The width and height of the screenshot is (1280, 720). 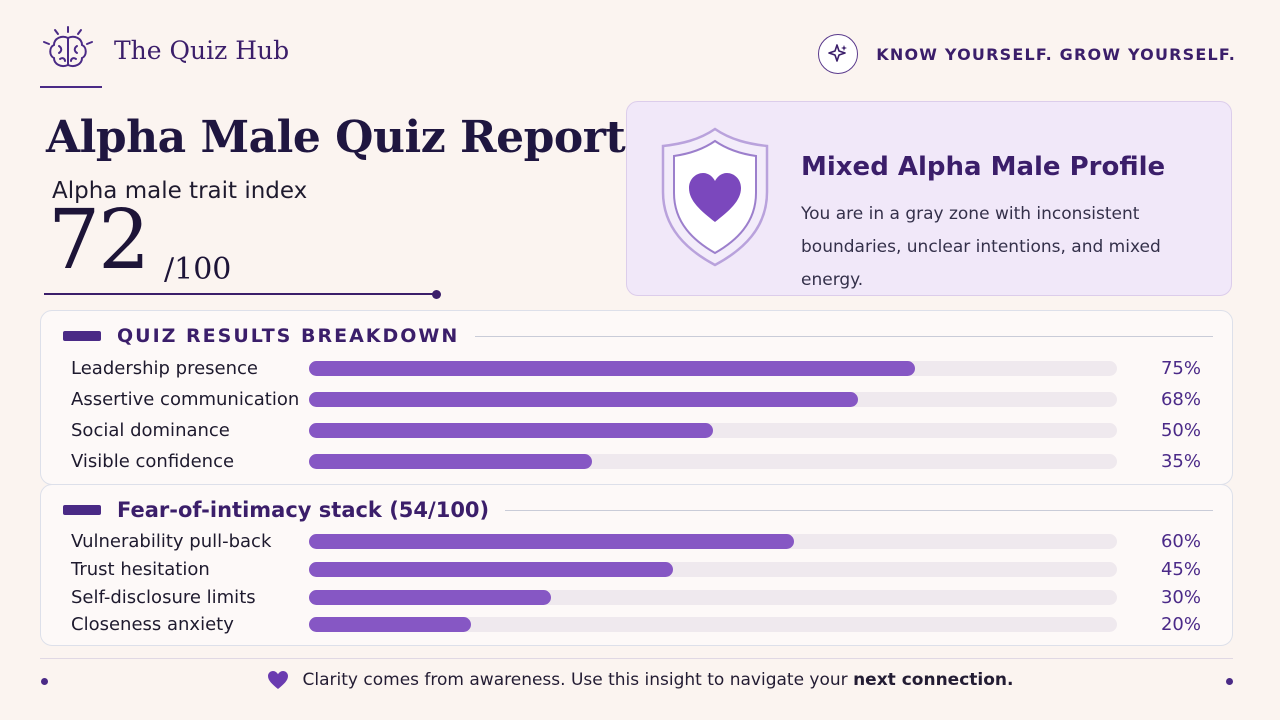 I want to click on row-percent: 60%, so click(x=1180, y=541).